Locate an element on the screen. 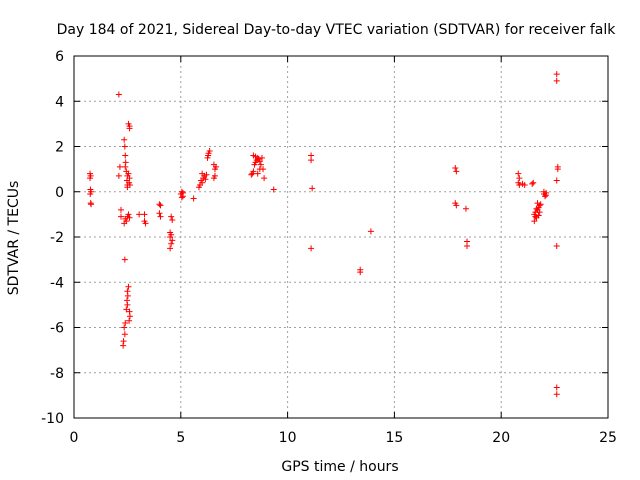 The height and width of the screenshot is (480, 640). x-tick-label: 0 is located at coordinates (74, 438).